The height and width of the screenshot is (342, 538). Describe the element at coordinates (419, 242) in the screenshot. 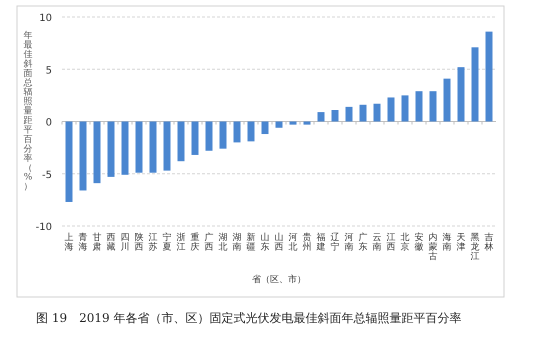

I see `x-tick-label: 安徽` at that location.